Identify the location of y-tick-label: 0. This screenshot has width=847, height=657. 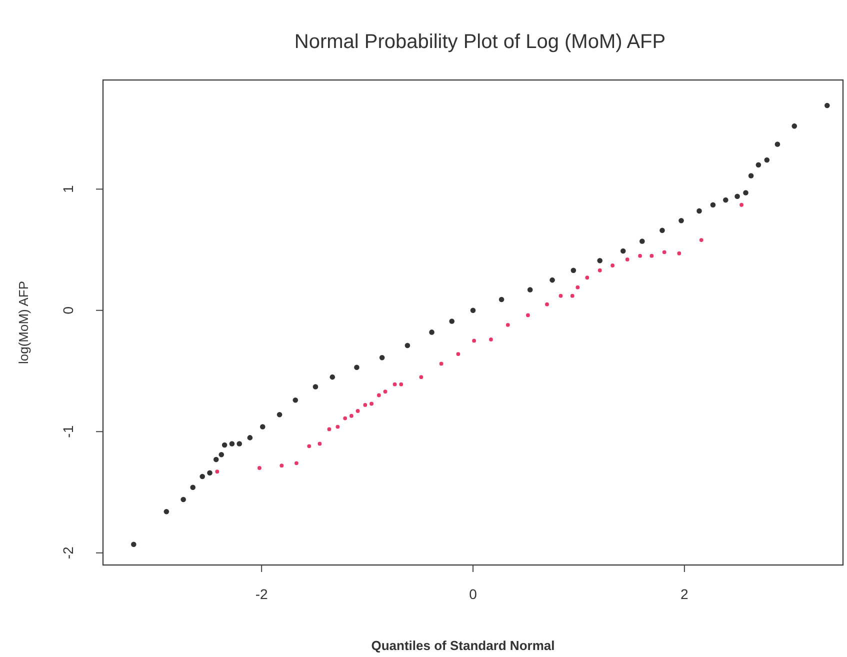
(68, 310).